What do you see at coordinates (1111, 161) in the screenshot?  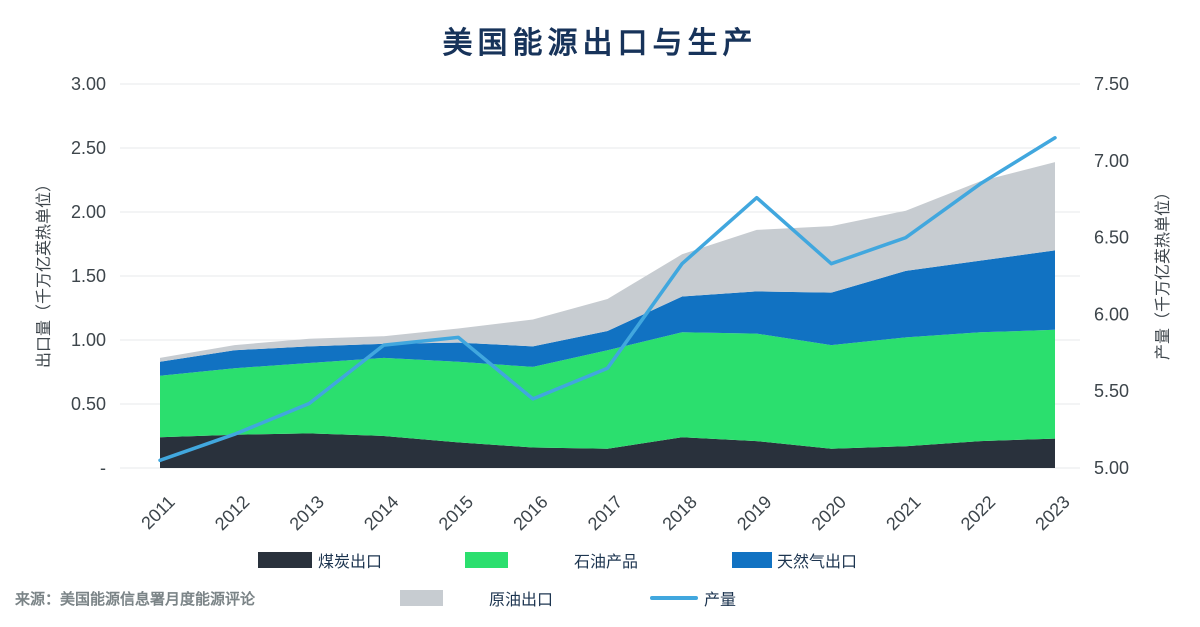 I see `svg-text: 7.00` at bounding box center [1111, 161].